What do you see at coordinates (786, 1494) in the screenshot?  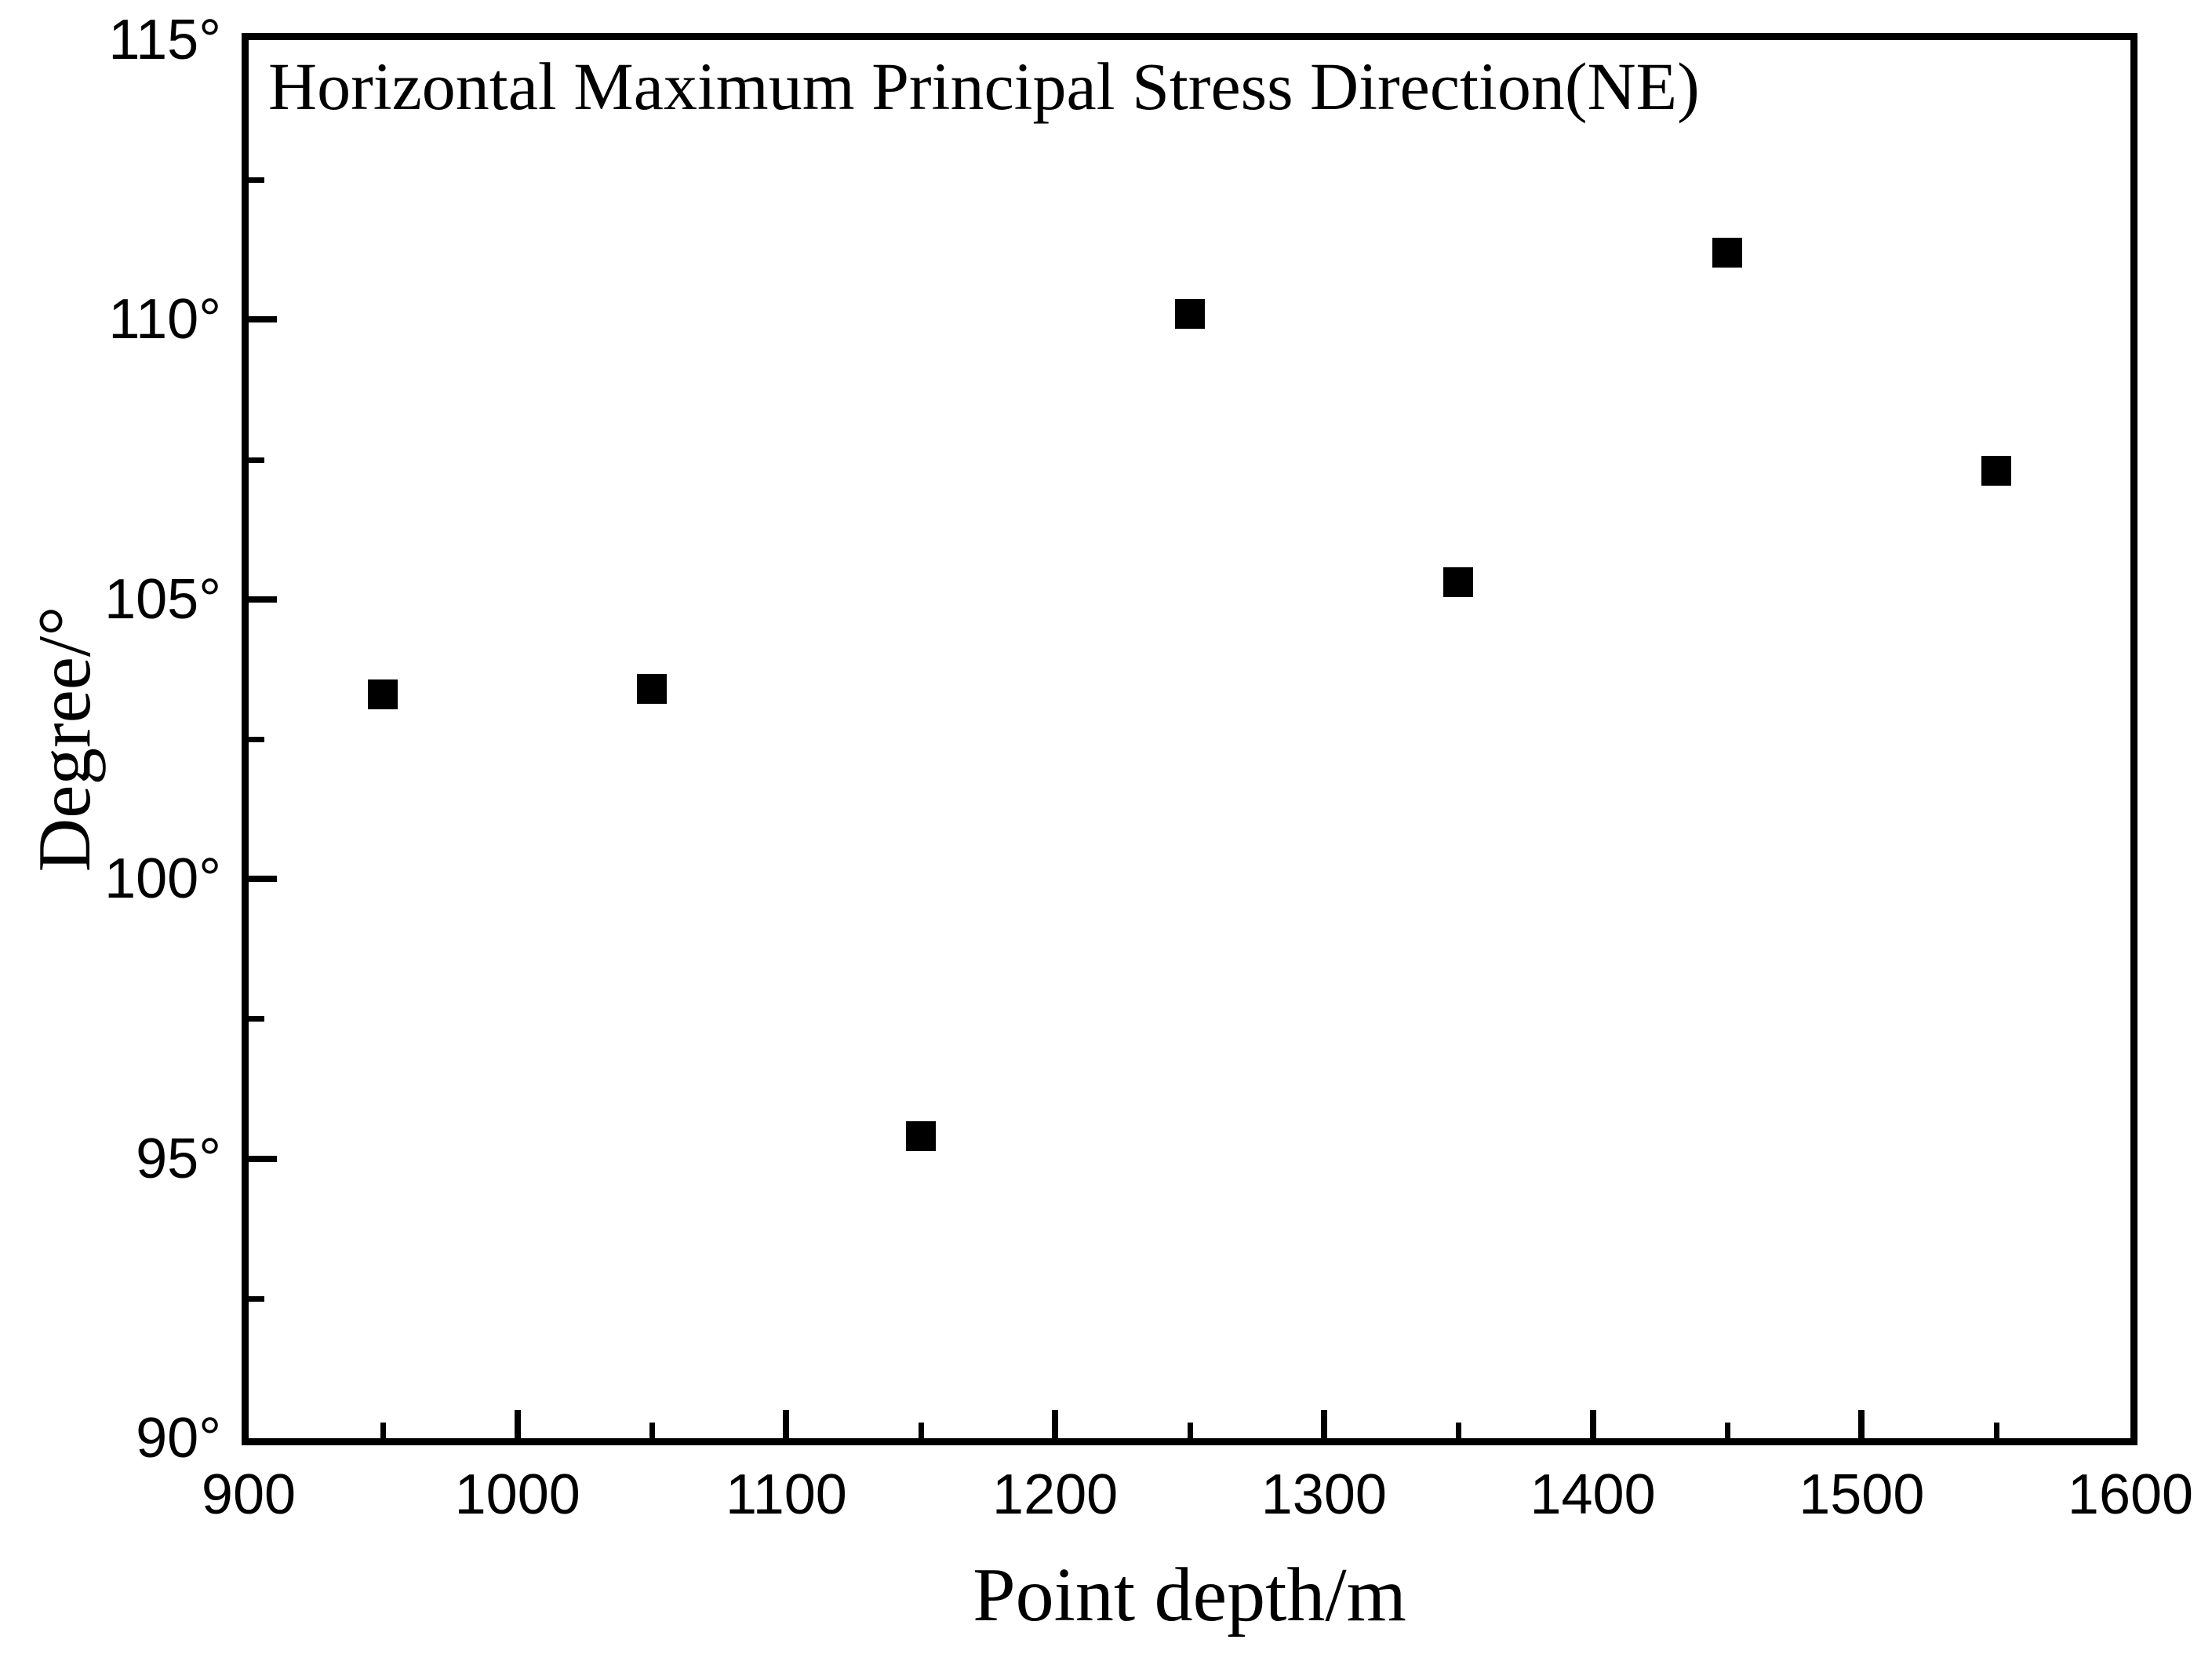 I see `x-tick-label: 1100` at bounding box center [786, 1494].